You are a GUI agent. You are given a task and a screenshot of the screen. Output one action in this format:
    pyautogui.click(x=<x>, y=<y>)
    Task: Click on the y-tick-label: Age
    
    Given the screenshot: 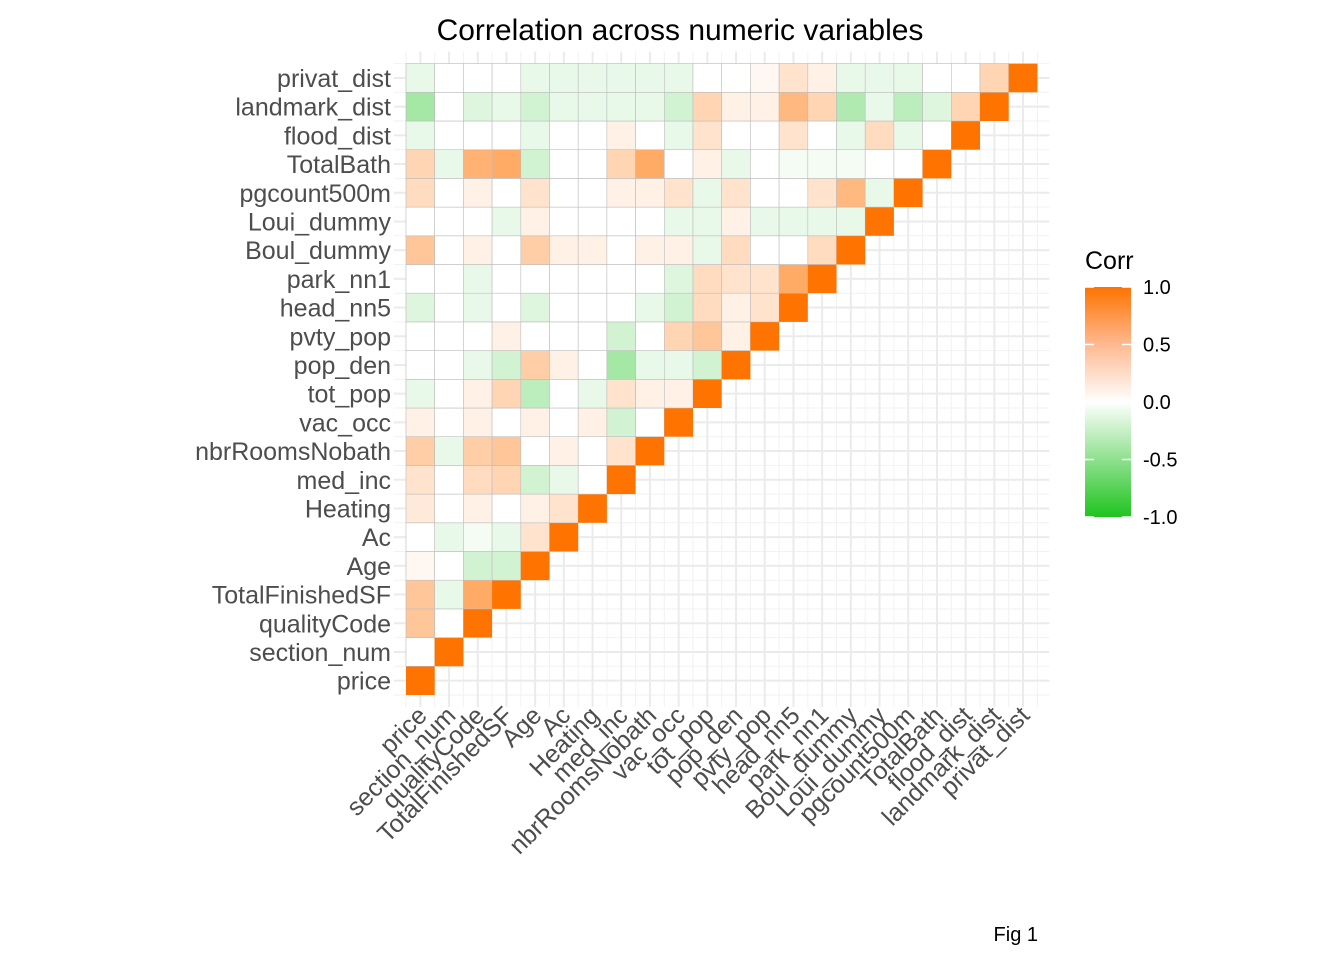 What is the action you would take?
    pyautogui.click(x=369, y=567)
    